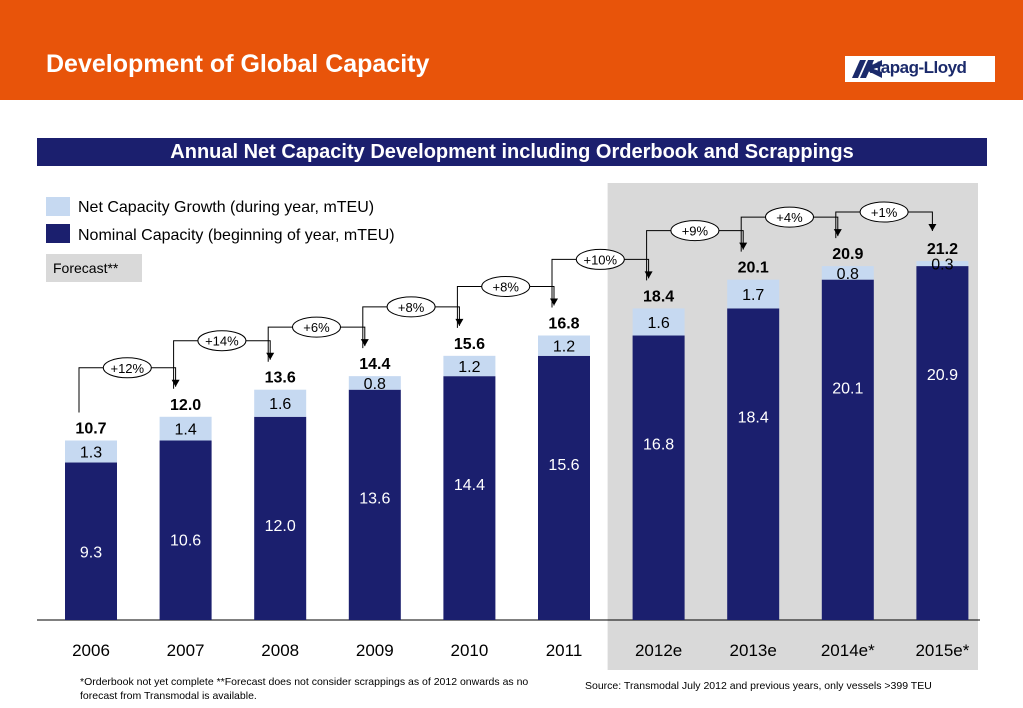 This screenshot has width=1023, height=708. I want to click on x-tick-label: 2015e*, so click(942, 650).